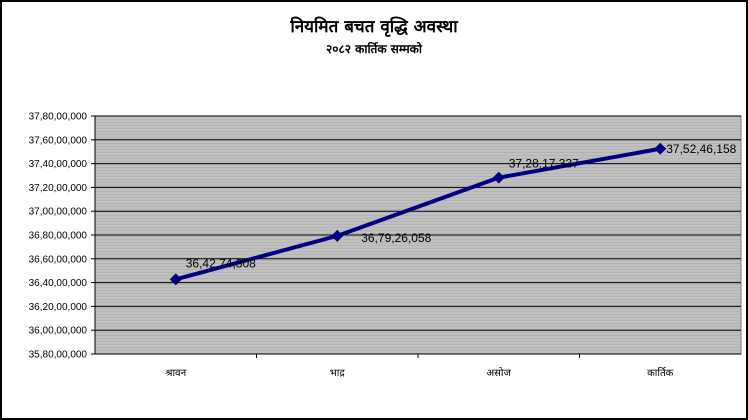 The width and height of the screenshot is (748, 420). What do you see at coordinates (338, 373) in the screenshot?
I see `x-tick-label: भाद्र` at bounding box center [338, 373].